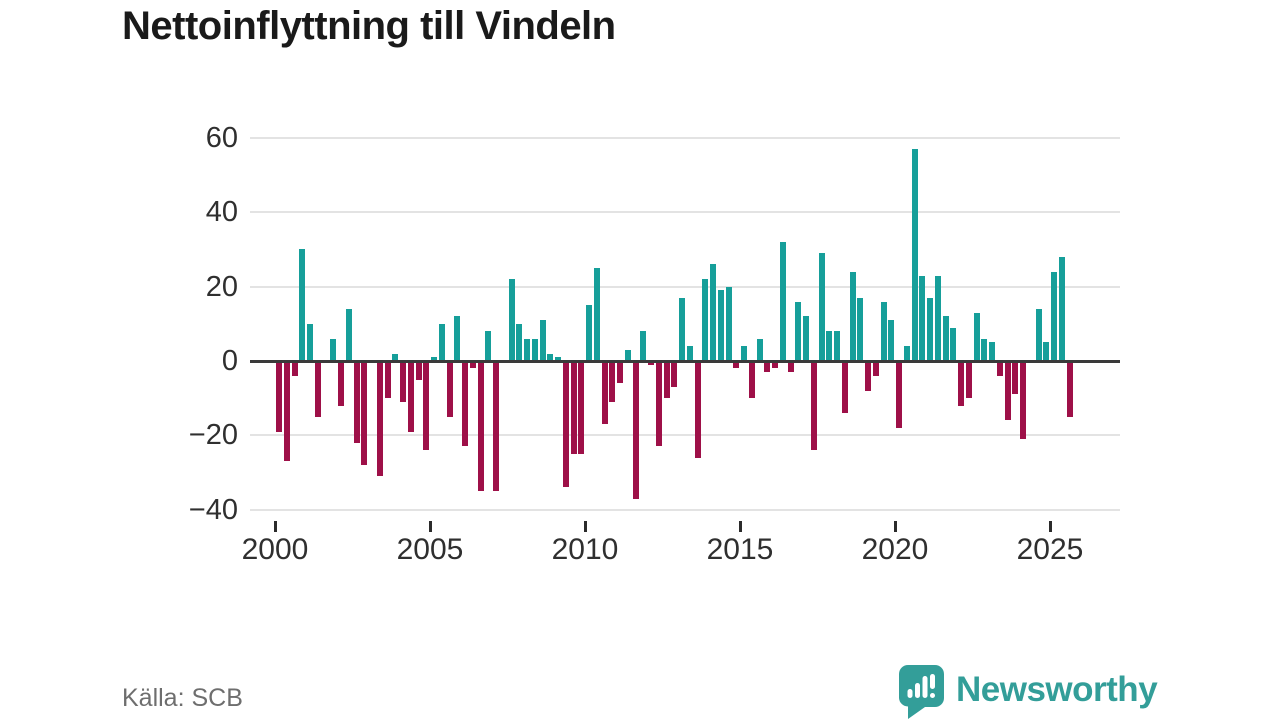  Describe the element at coordinates (685, 361) in the screenshot. I see `zero-line` at that location.